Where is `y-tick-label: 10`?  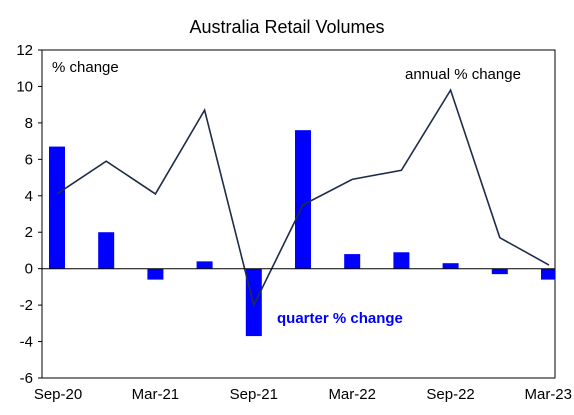 y-tick-label: 10 is located at coordinates (24, 86).